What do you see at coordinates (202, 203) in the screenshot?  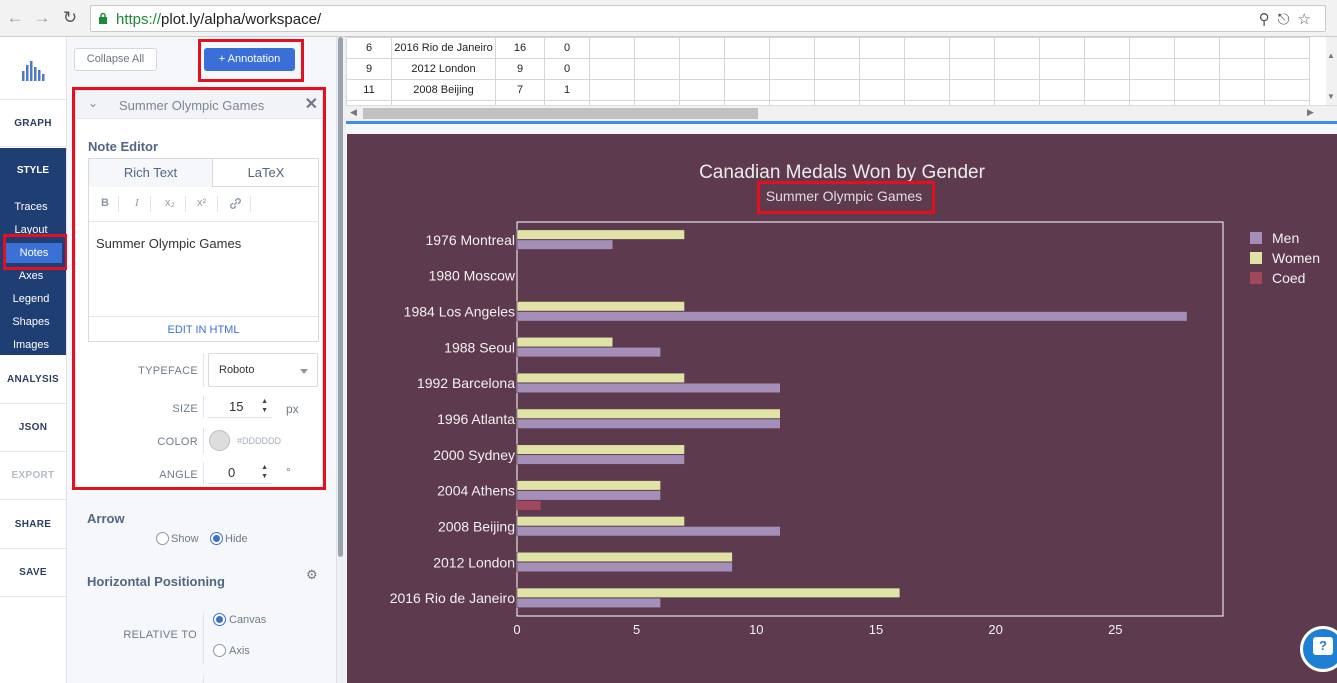 I see `superscript-button: x²` at bounding box center [202, 203].